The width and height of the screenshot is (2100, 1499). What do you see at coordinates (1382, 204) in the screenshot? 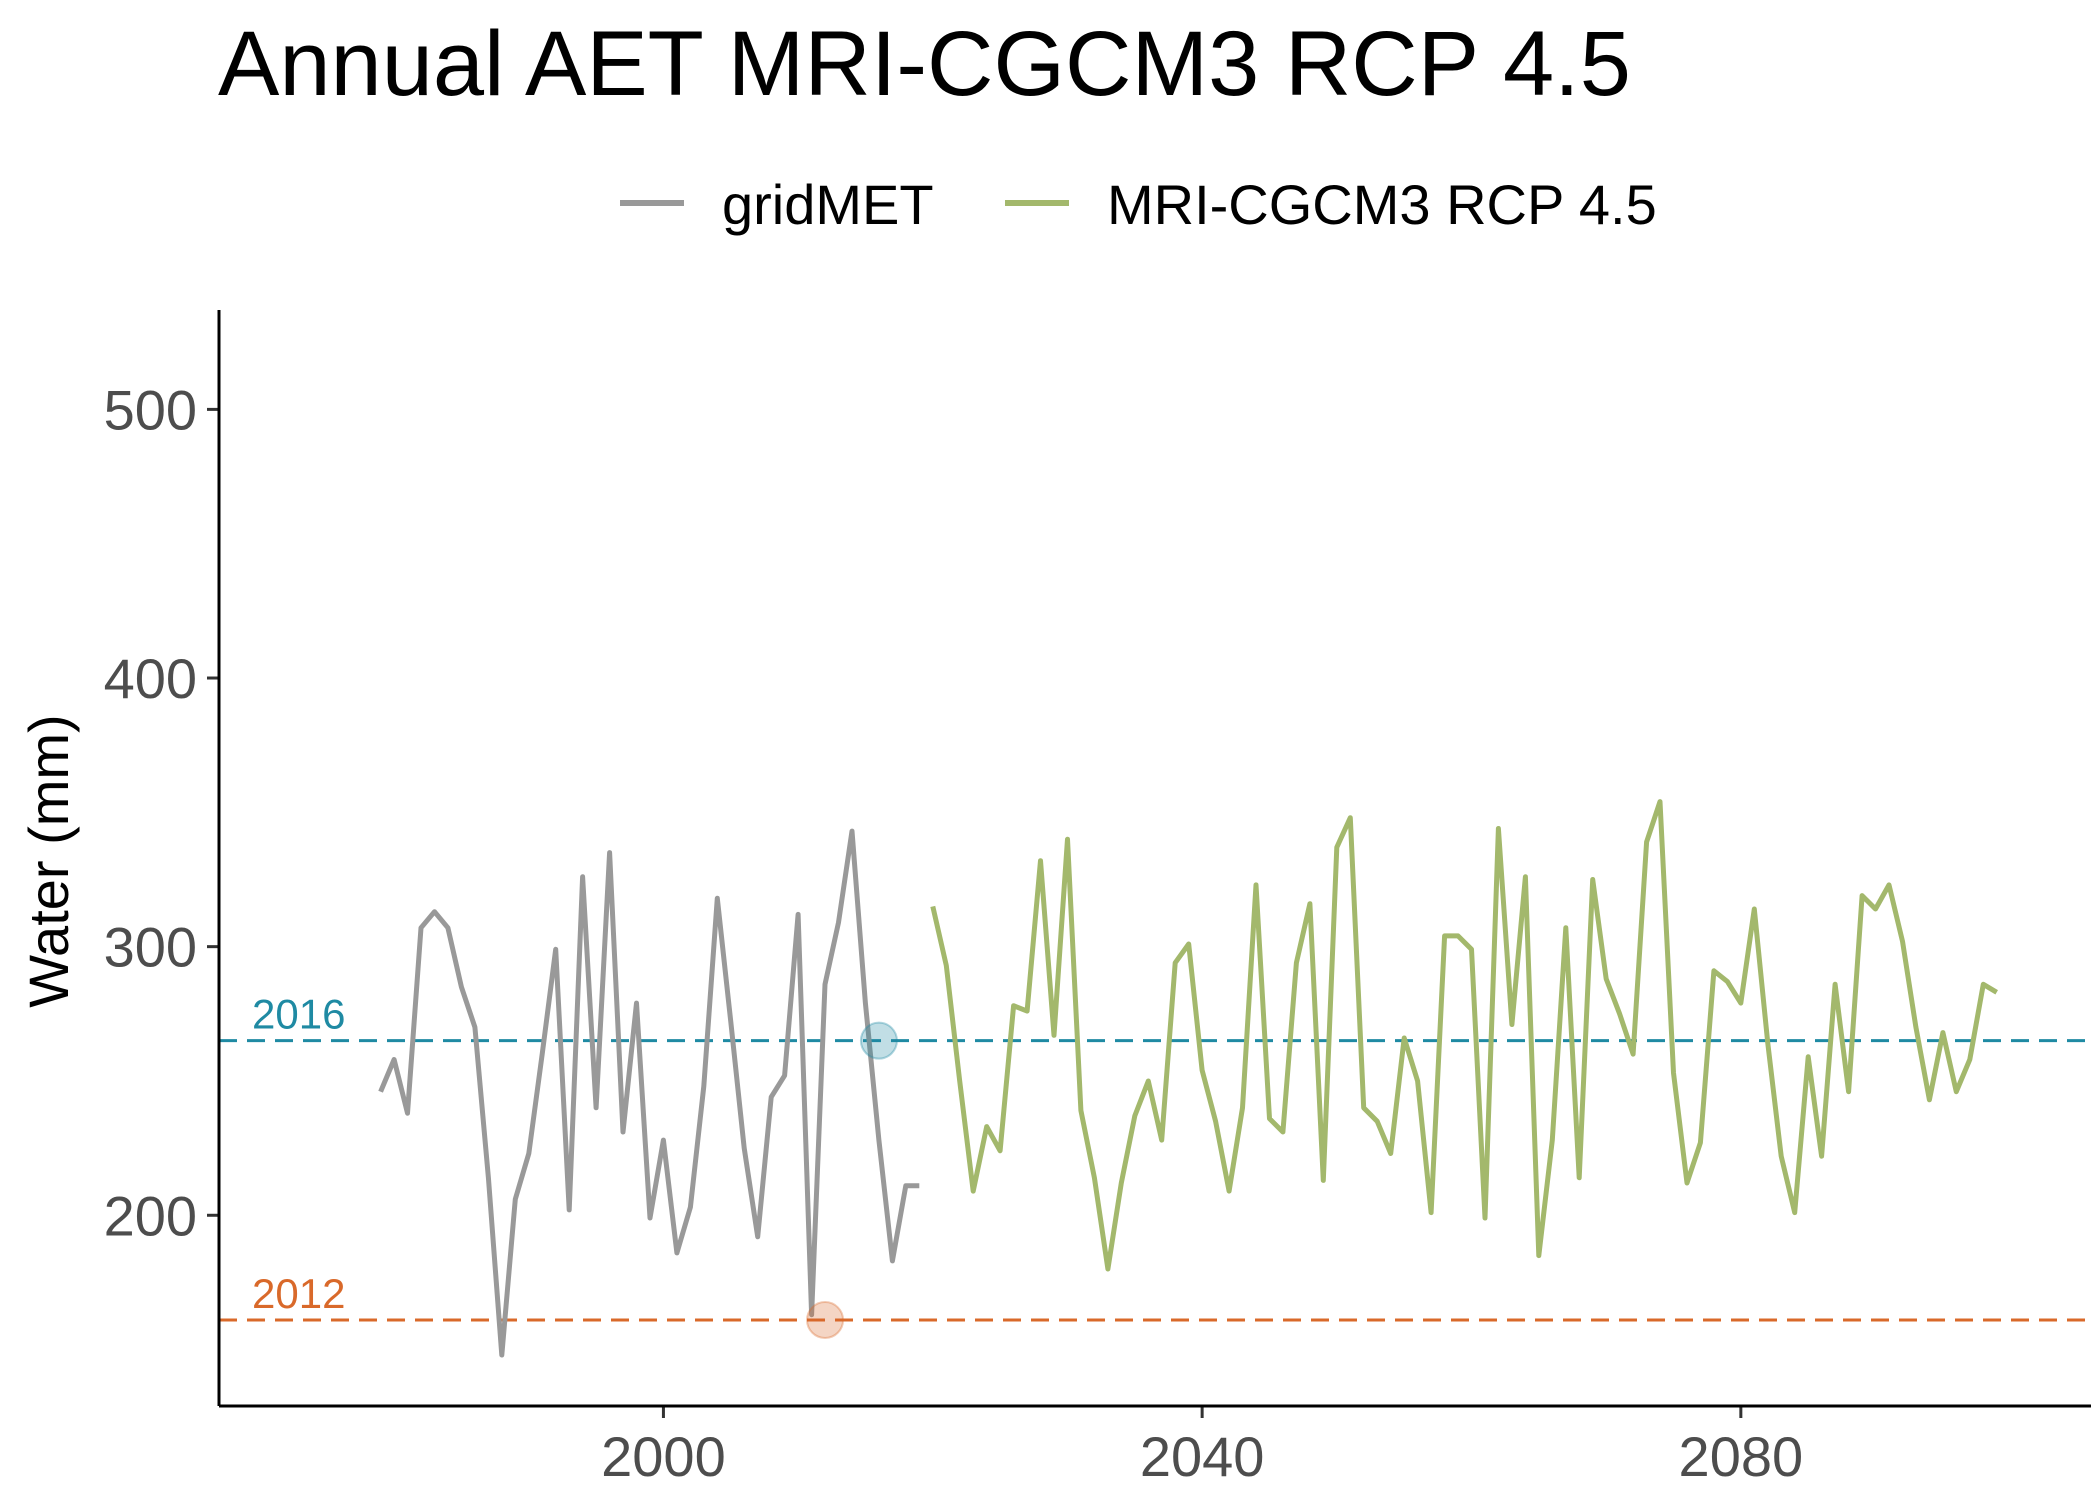
I see `legend-label-mri-cgcm3: MRI-CGCM3 RCP 4.5` at bounding box center [1382, 204].